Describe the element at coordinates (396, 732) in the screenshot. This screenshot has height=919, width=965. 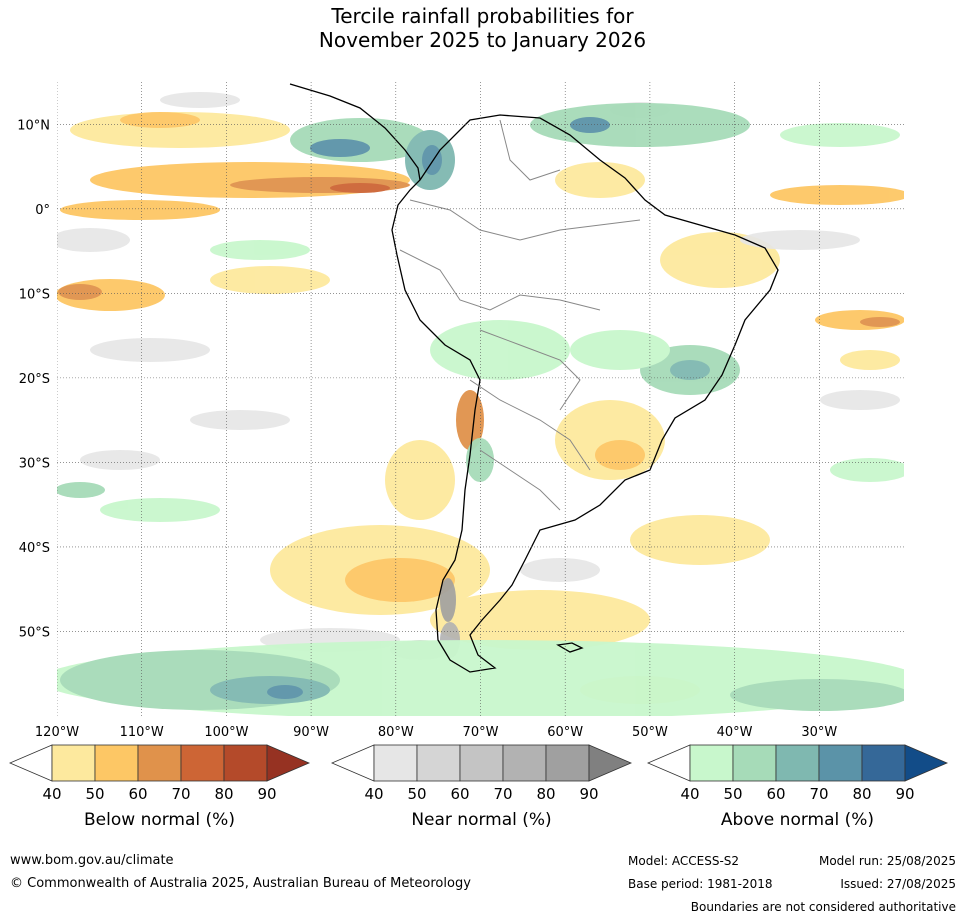
I see `lon-tick-label: 80°W` at that location.